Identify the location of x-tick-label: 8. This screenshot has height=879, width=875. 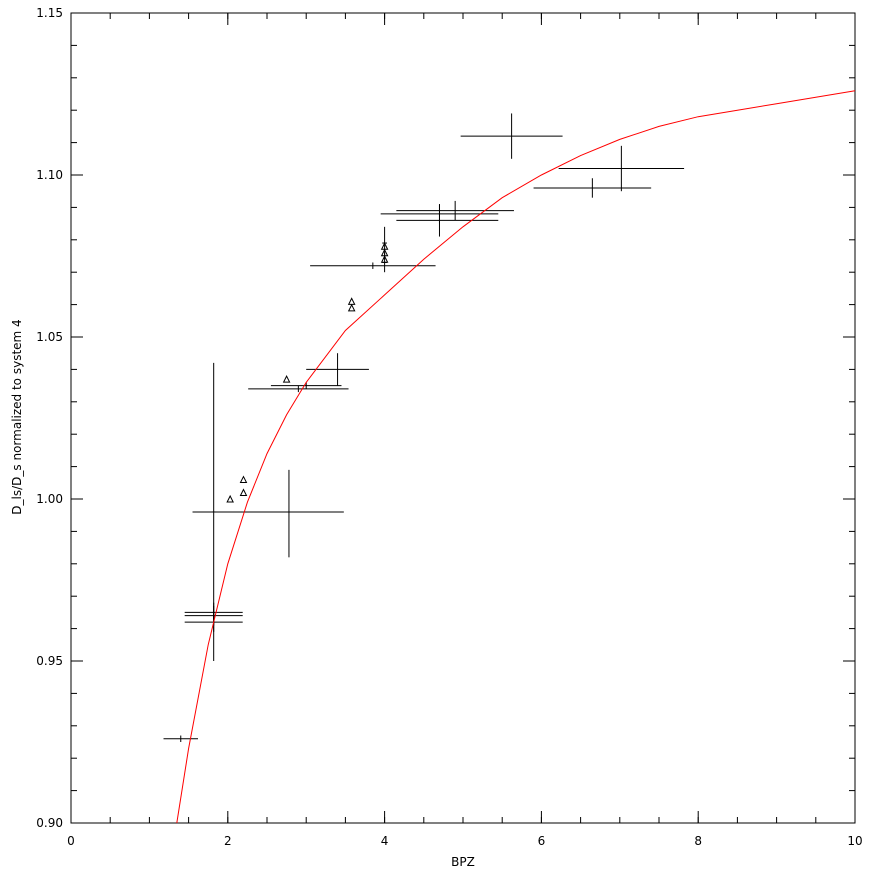
(698, 841).